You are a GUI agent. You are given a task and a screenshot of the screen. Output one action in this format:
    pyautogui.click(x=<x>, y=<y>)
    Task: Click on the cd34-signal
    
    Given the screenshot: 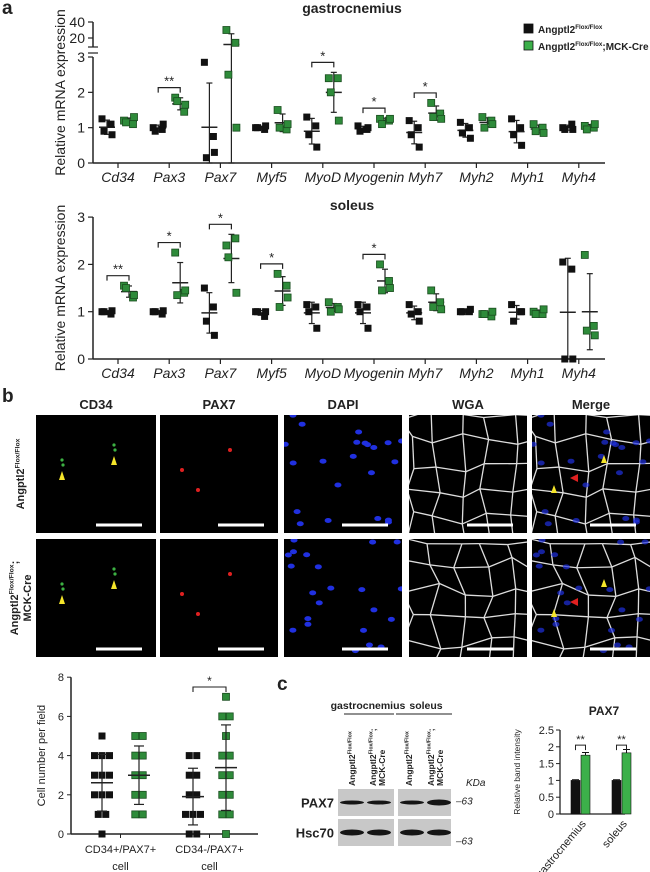 What is the action you would take?
    pyautogui.click(x=62, y=584)
    